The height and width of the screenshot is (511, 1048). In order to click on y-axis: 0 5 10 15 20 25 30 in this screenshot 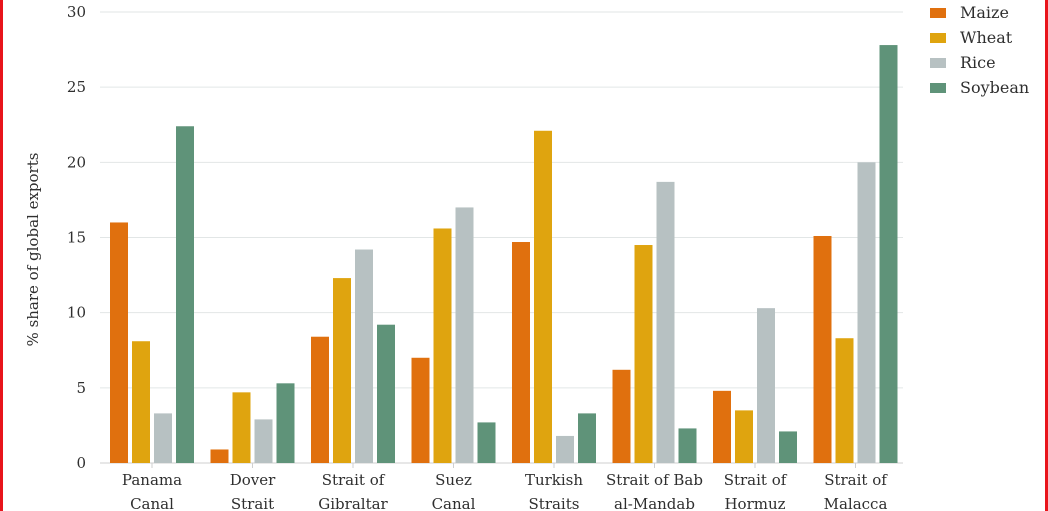, I will do `click(76, 237)`.